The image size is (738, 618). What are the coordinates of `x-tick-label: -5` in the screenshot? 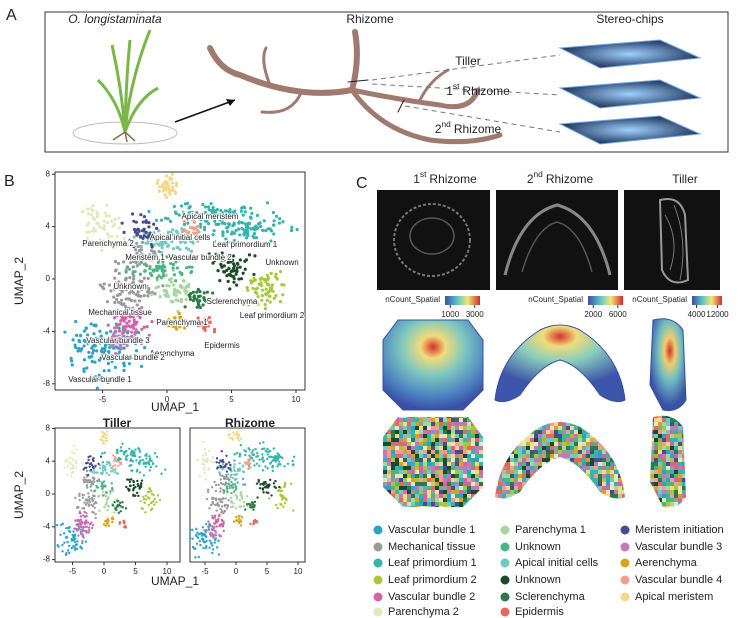 It's located at (205, 571).